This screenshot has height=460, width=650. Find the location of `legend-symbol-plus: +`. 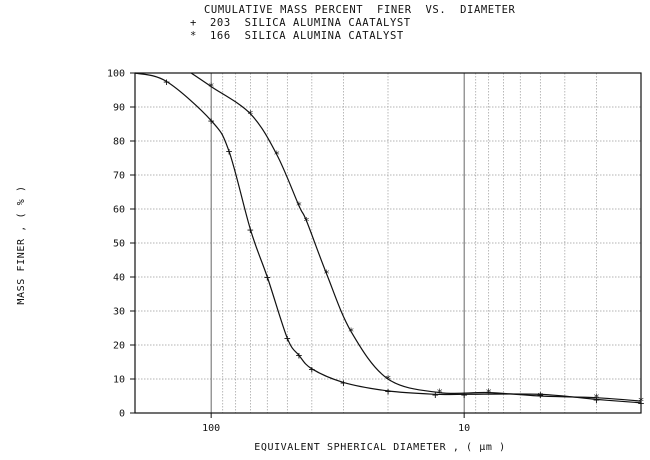

legend-symbol-plus: + is located at coordinates (193, 23).